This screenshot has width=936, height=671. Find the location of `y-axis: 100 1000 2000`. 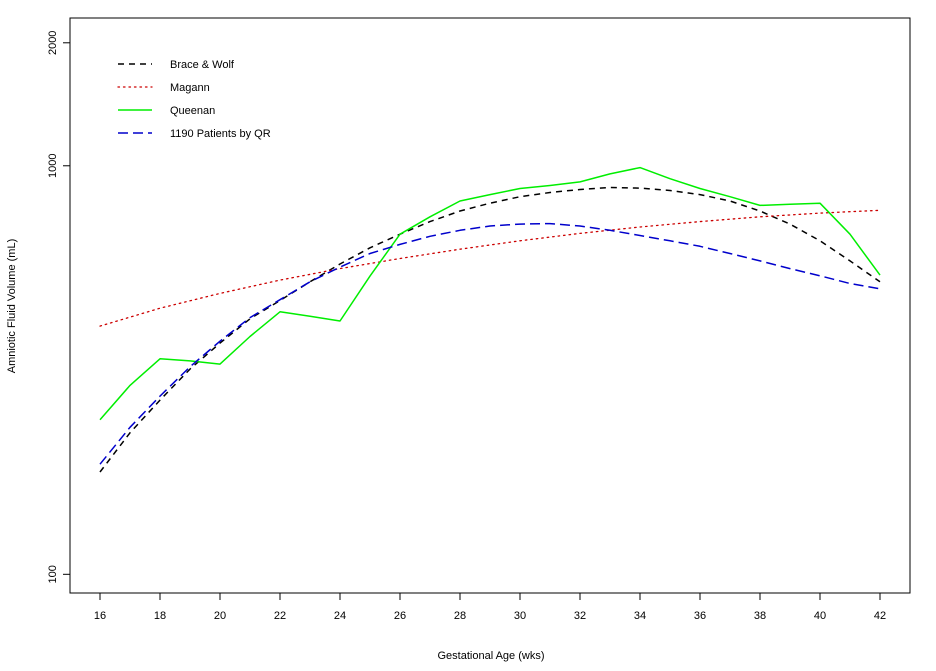

y-axis: 100 1000 2000 is located at coordinates (58, 307).